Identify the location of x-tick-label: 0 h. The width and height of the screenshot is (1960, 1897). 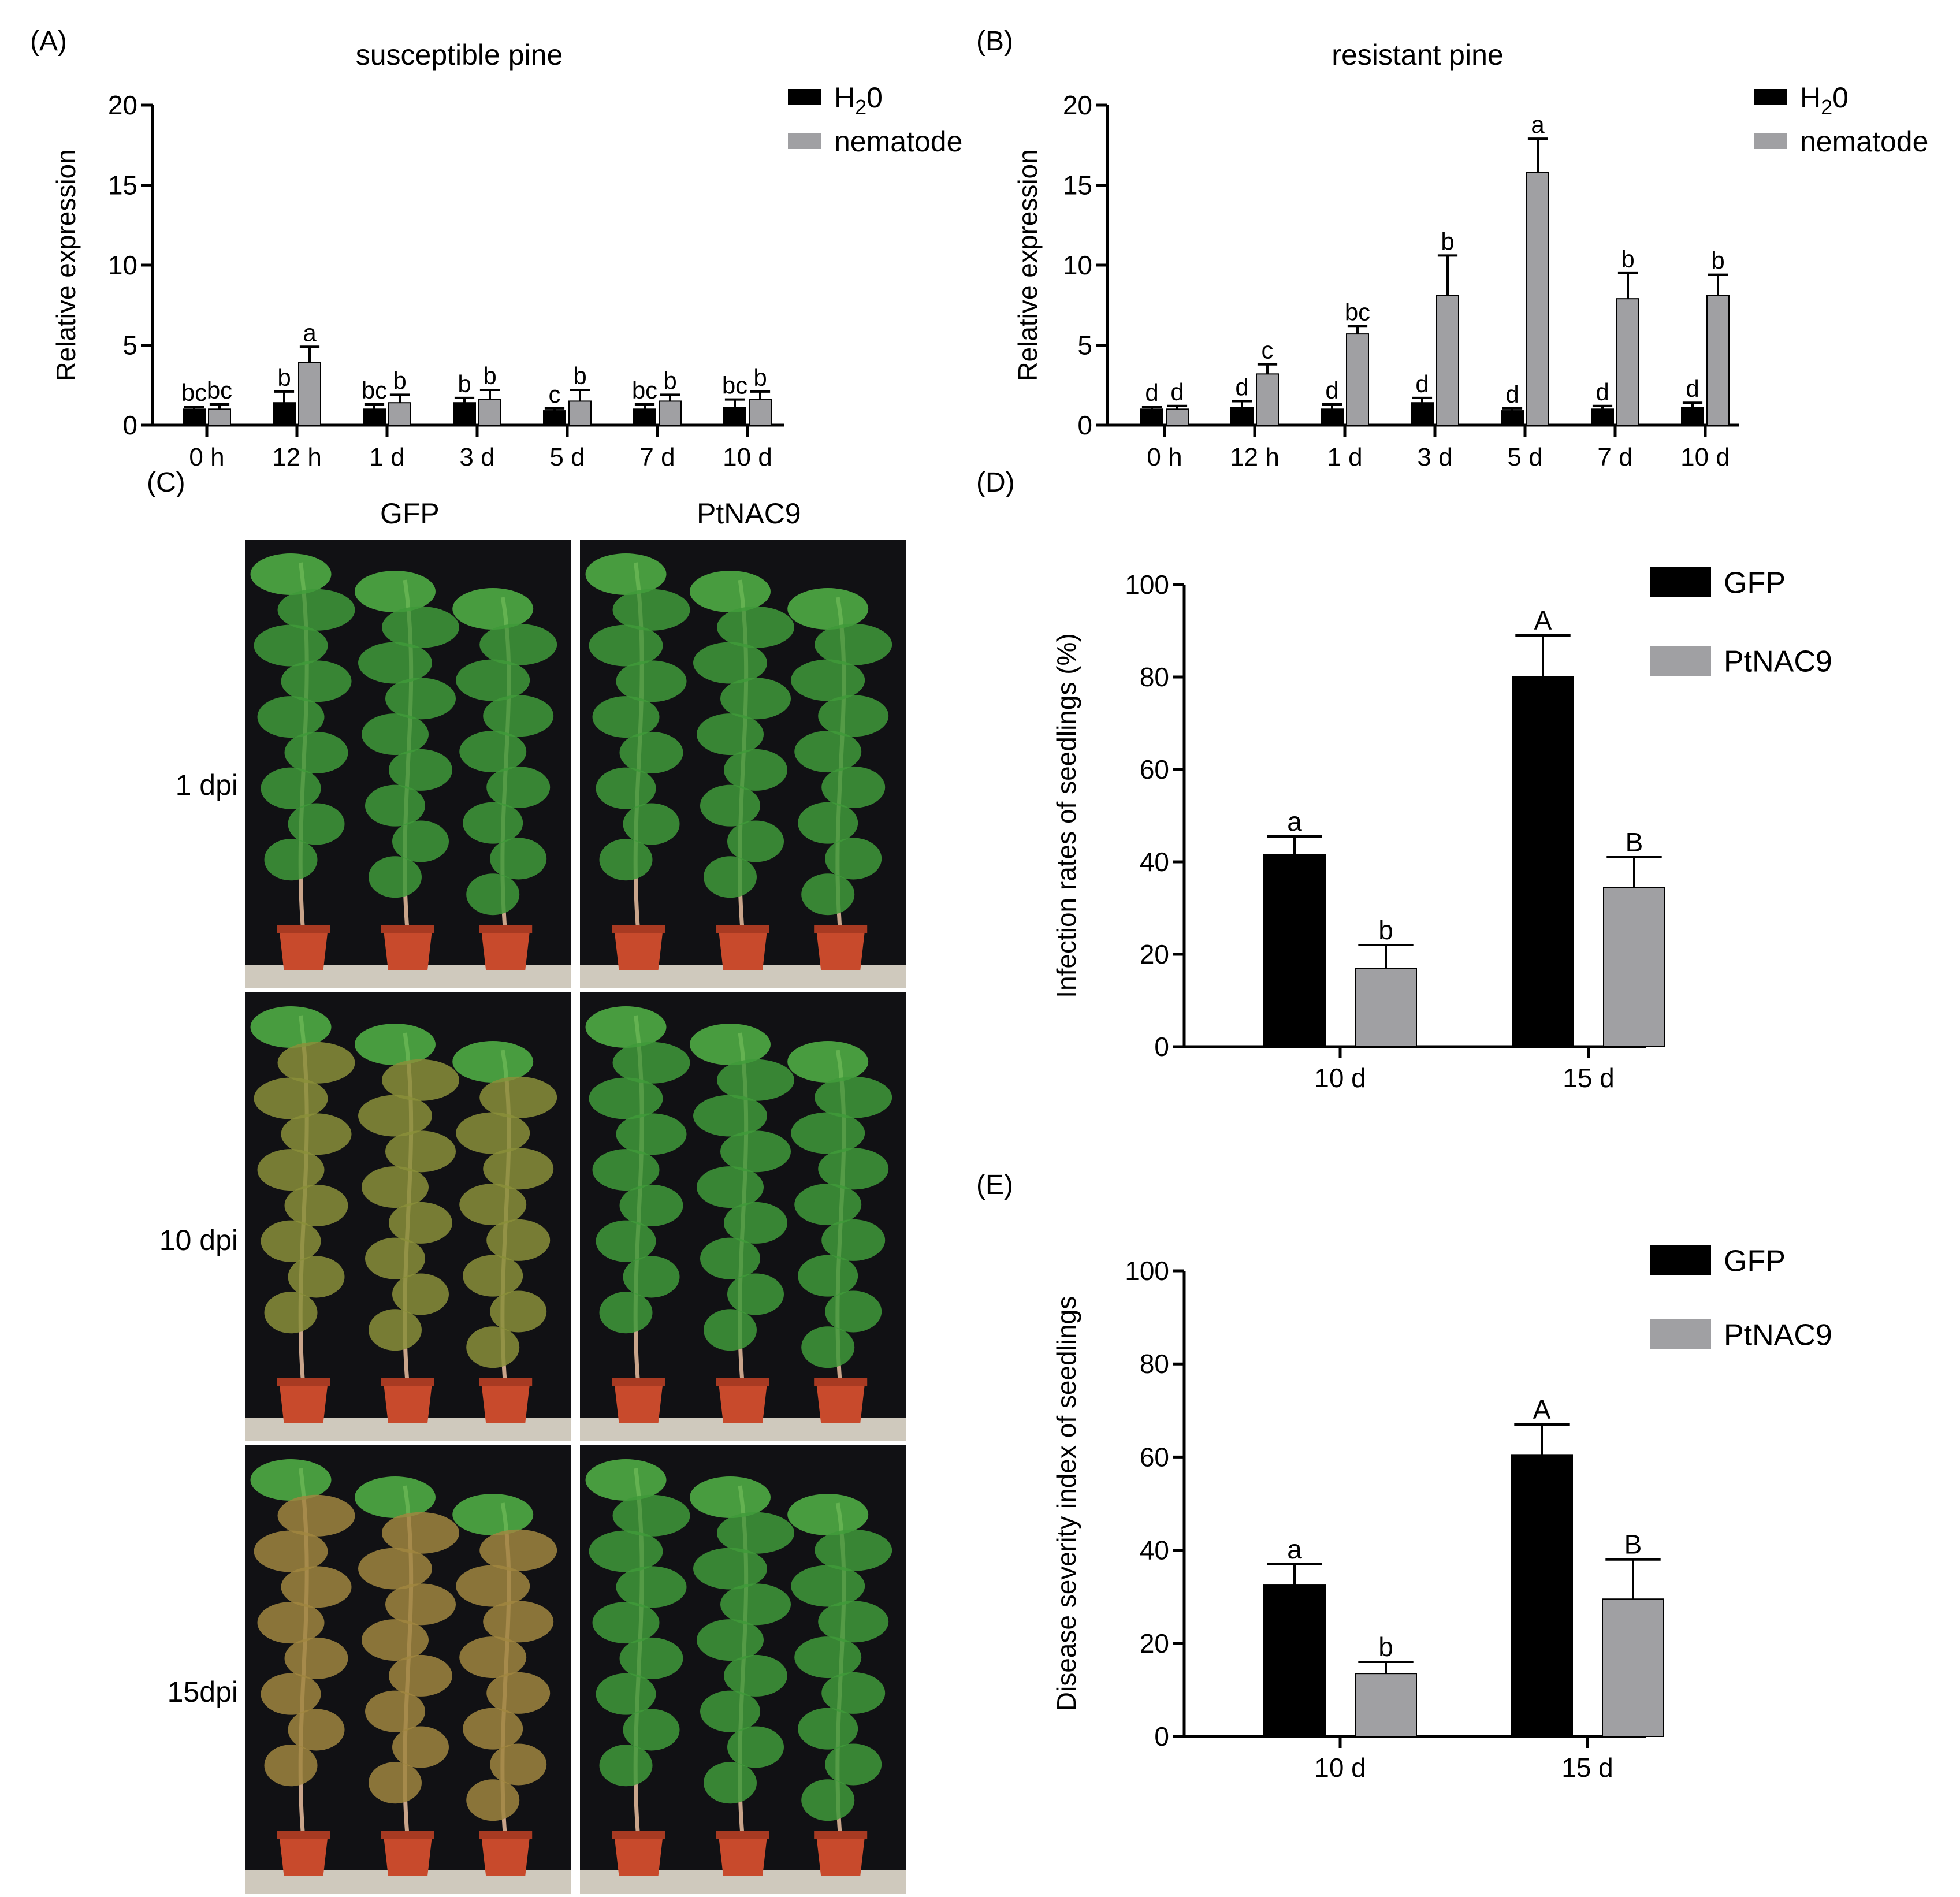
(206, 457).